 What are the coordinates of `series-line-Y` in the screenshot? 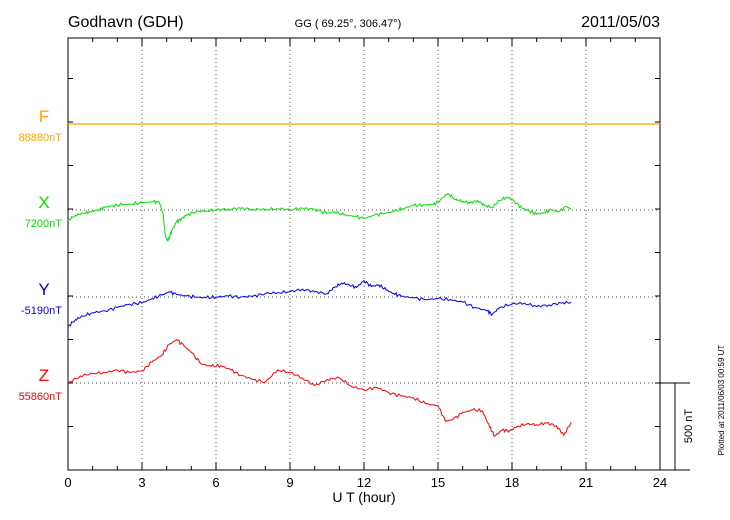 It's located at (319, 303).